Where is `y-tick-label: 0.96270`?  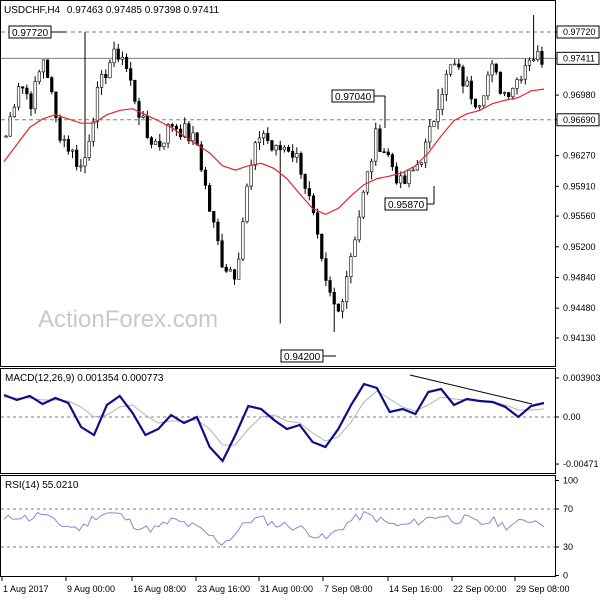 y-tick-label: 0.96270 is located at coordinates (579, 156).